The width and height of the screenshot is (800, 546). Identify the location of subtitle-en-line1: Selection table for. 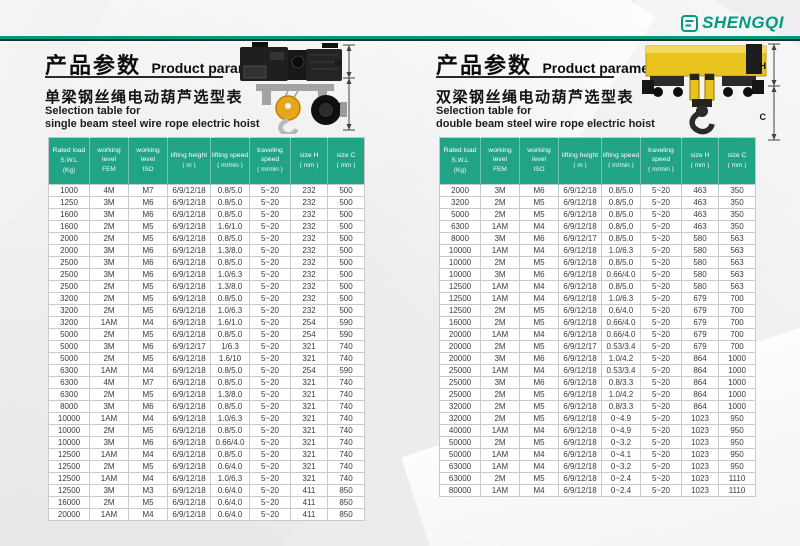
(484, 111).